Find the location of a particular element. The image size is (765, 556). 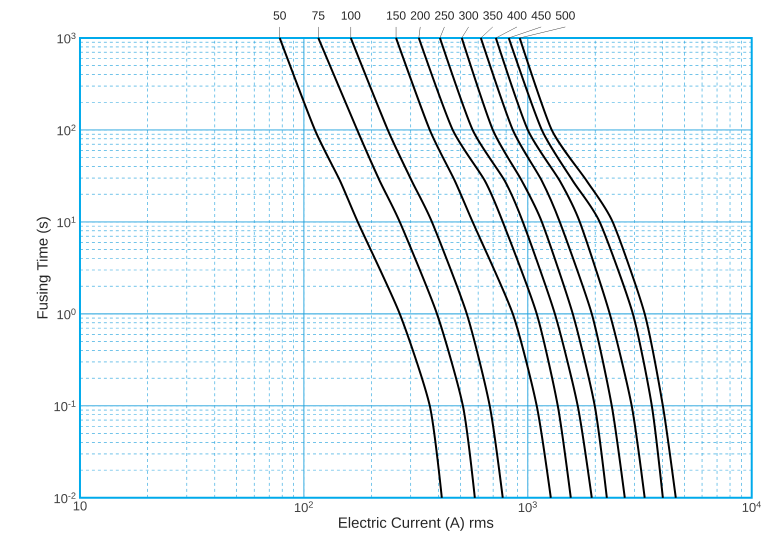

series-label: 250 is located at coordinates (444, 15).